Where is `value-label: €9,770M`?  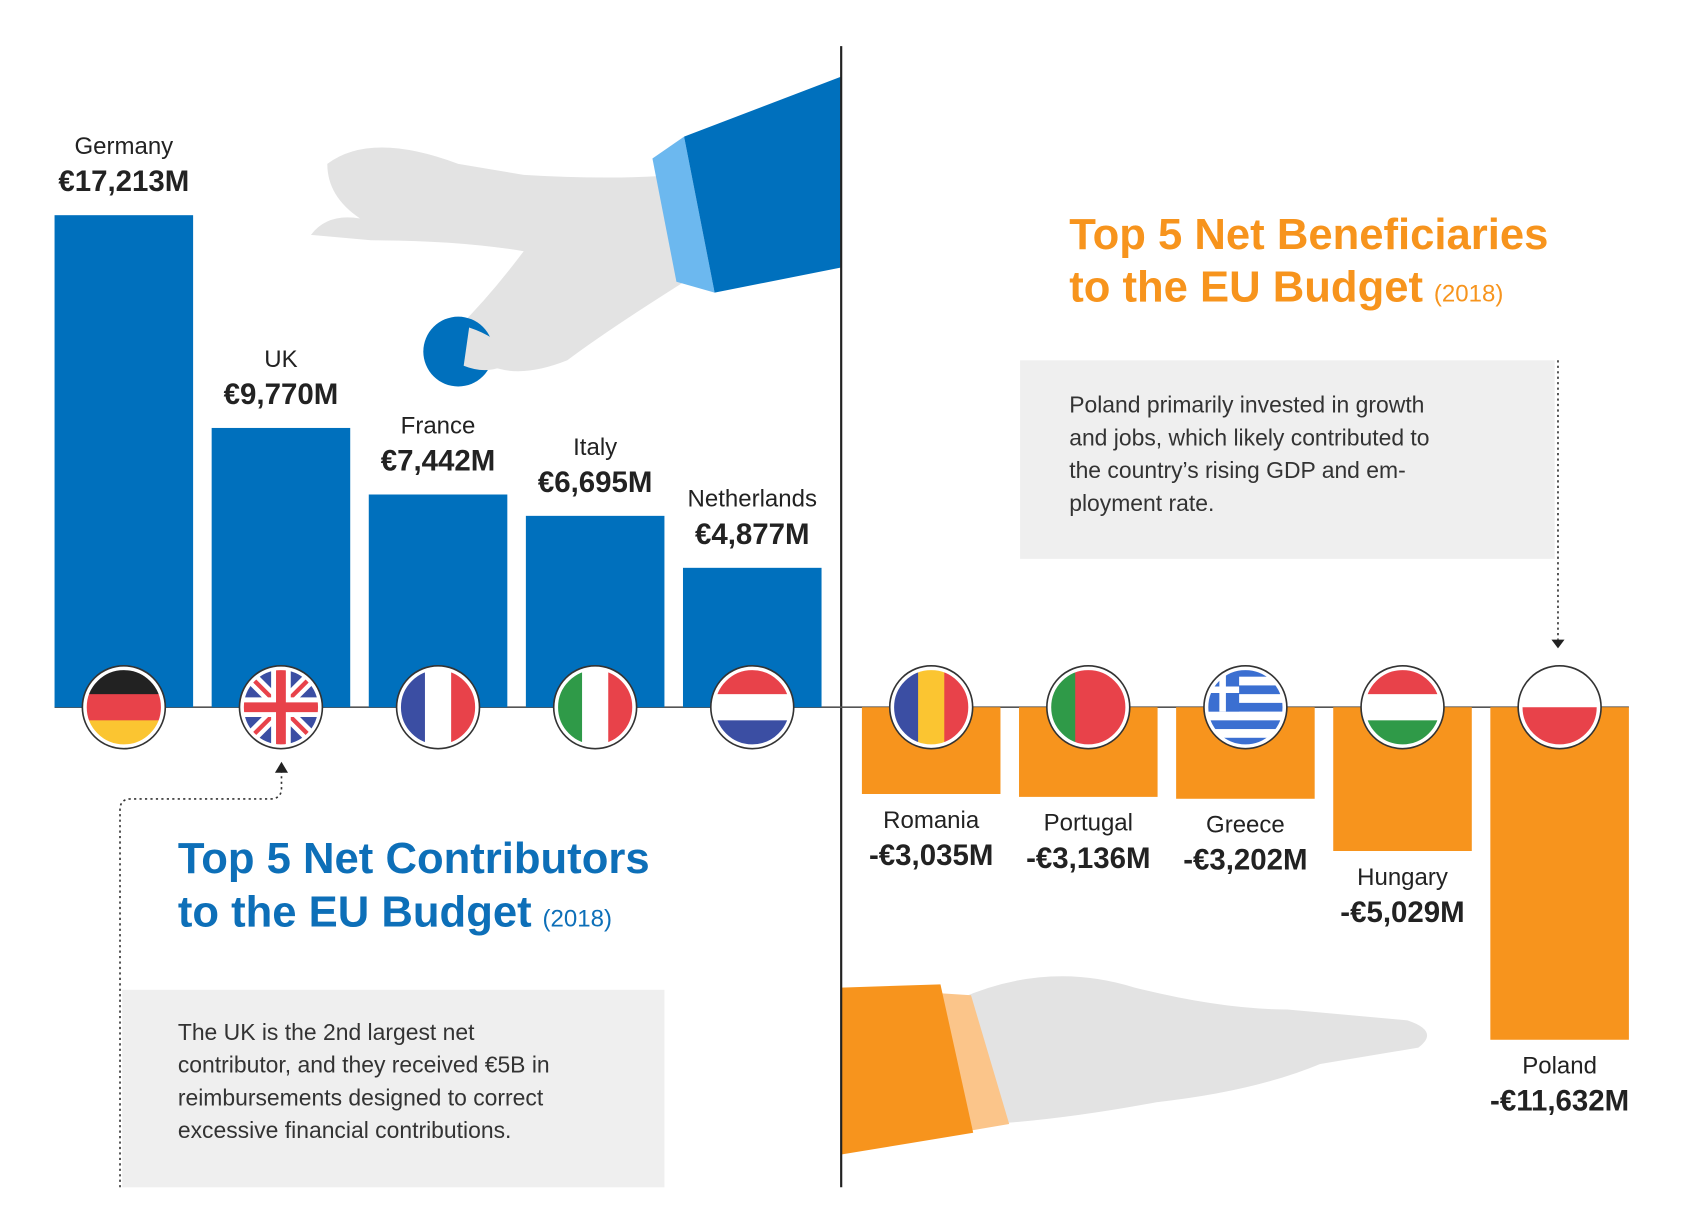
value-label: €9,770M is located at coordinates (281, 394).